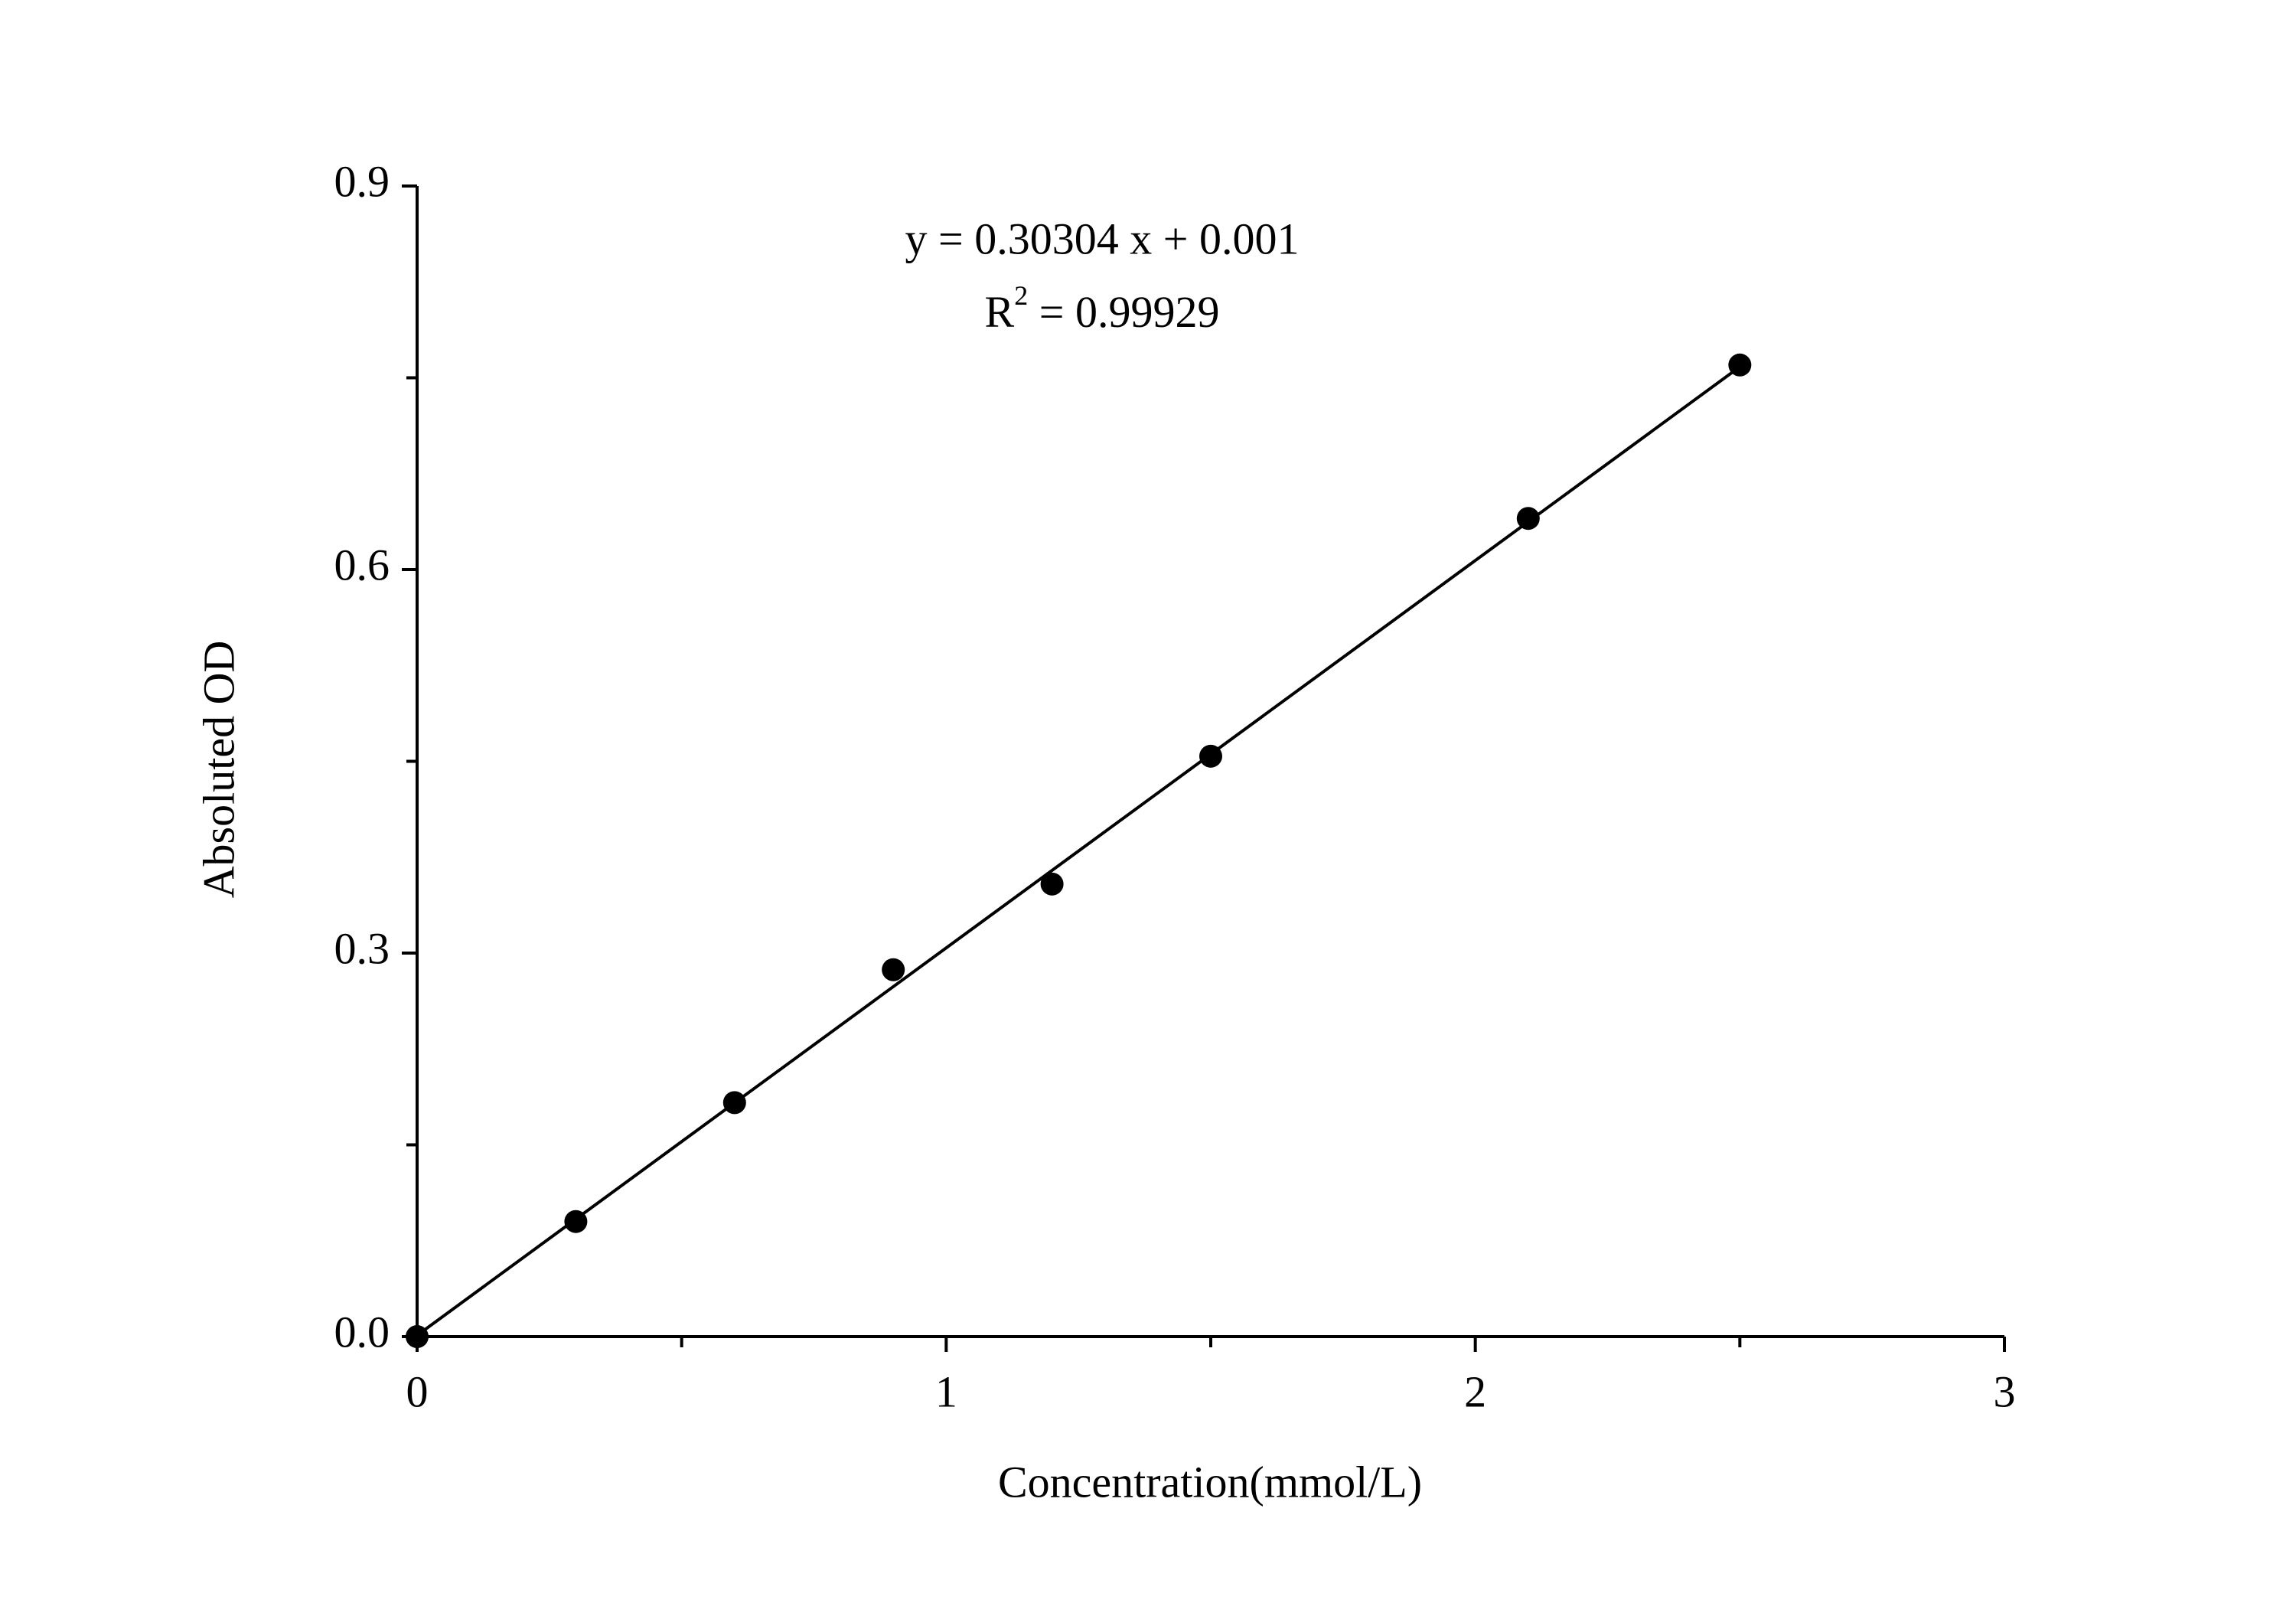 This screenshot has height=1603, width=2296. I want to click on x-tick-label: 1, so click(946, 1391).